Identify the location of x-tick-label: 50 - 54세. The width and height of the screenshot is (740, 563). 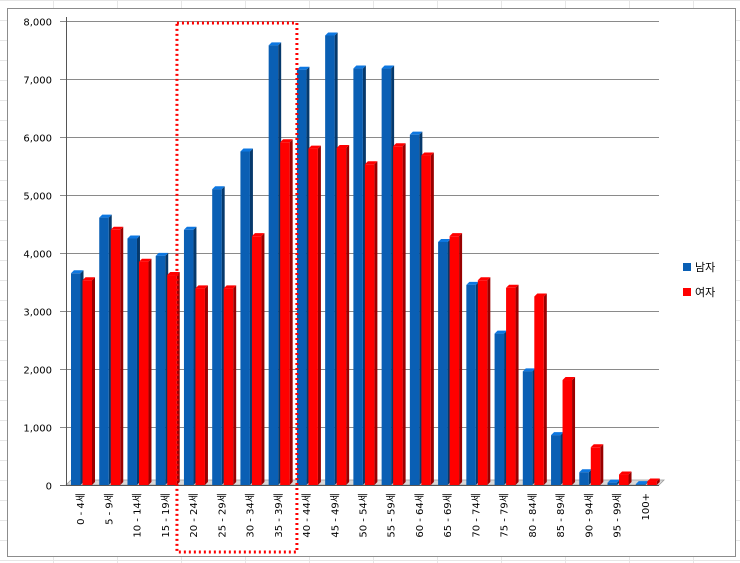
(364, 515).